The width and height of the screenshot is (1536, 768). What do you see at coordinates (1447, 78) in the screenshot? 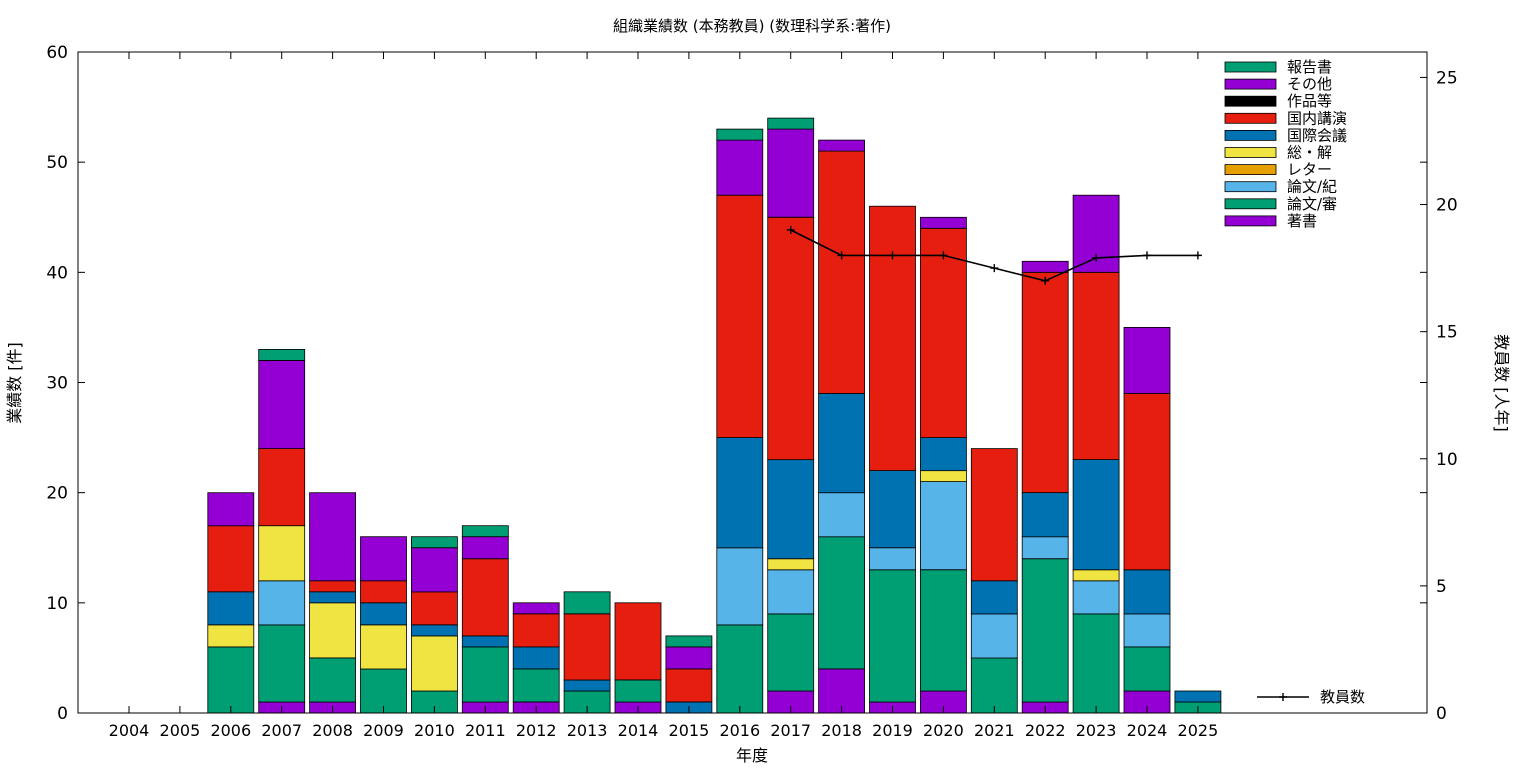
I see `y2-tick-label: 25` at bounding box center [1447, 78].